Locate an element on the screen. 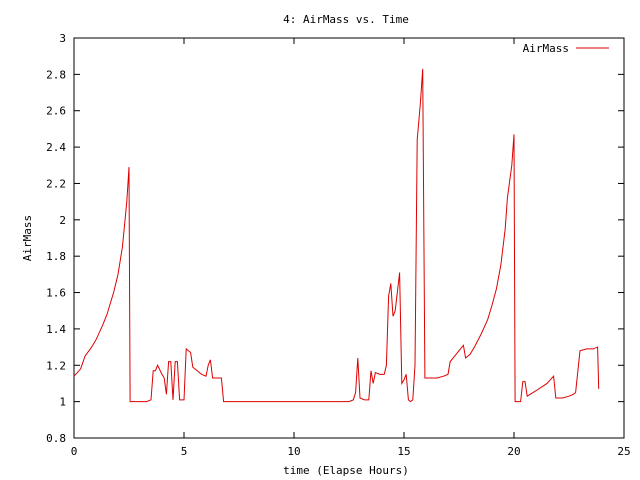 The height and width of the screenshot is (480, 640). legend: AirMass is located at coordinates (566, 48).